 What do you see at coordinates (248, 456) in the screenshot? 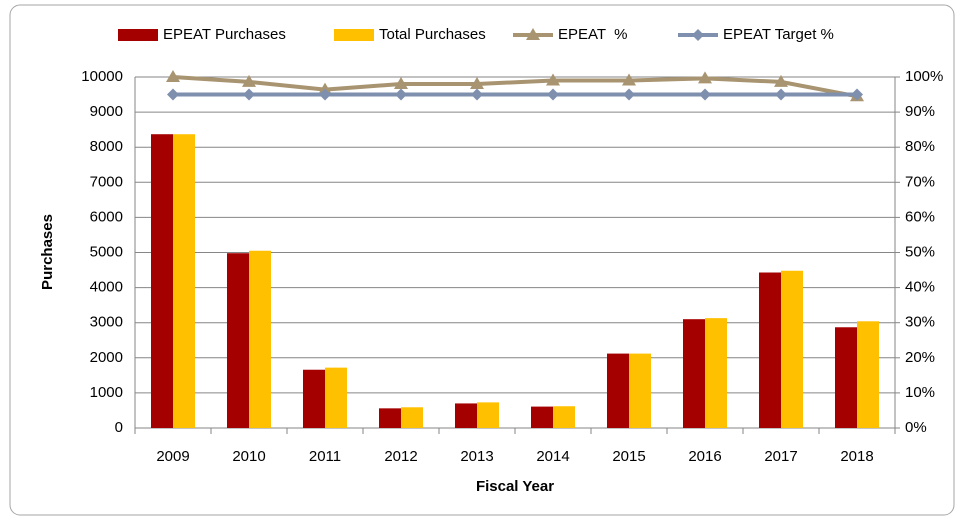
I see `x-tick-label: 2010` at bounding box center [248, 456].